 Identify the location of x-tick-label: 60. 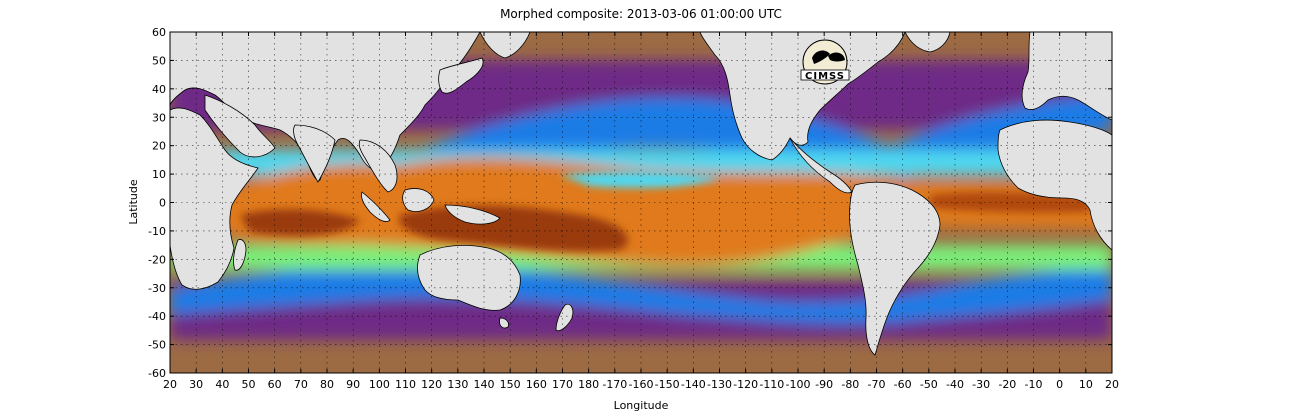
(275, 384).